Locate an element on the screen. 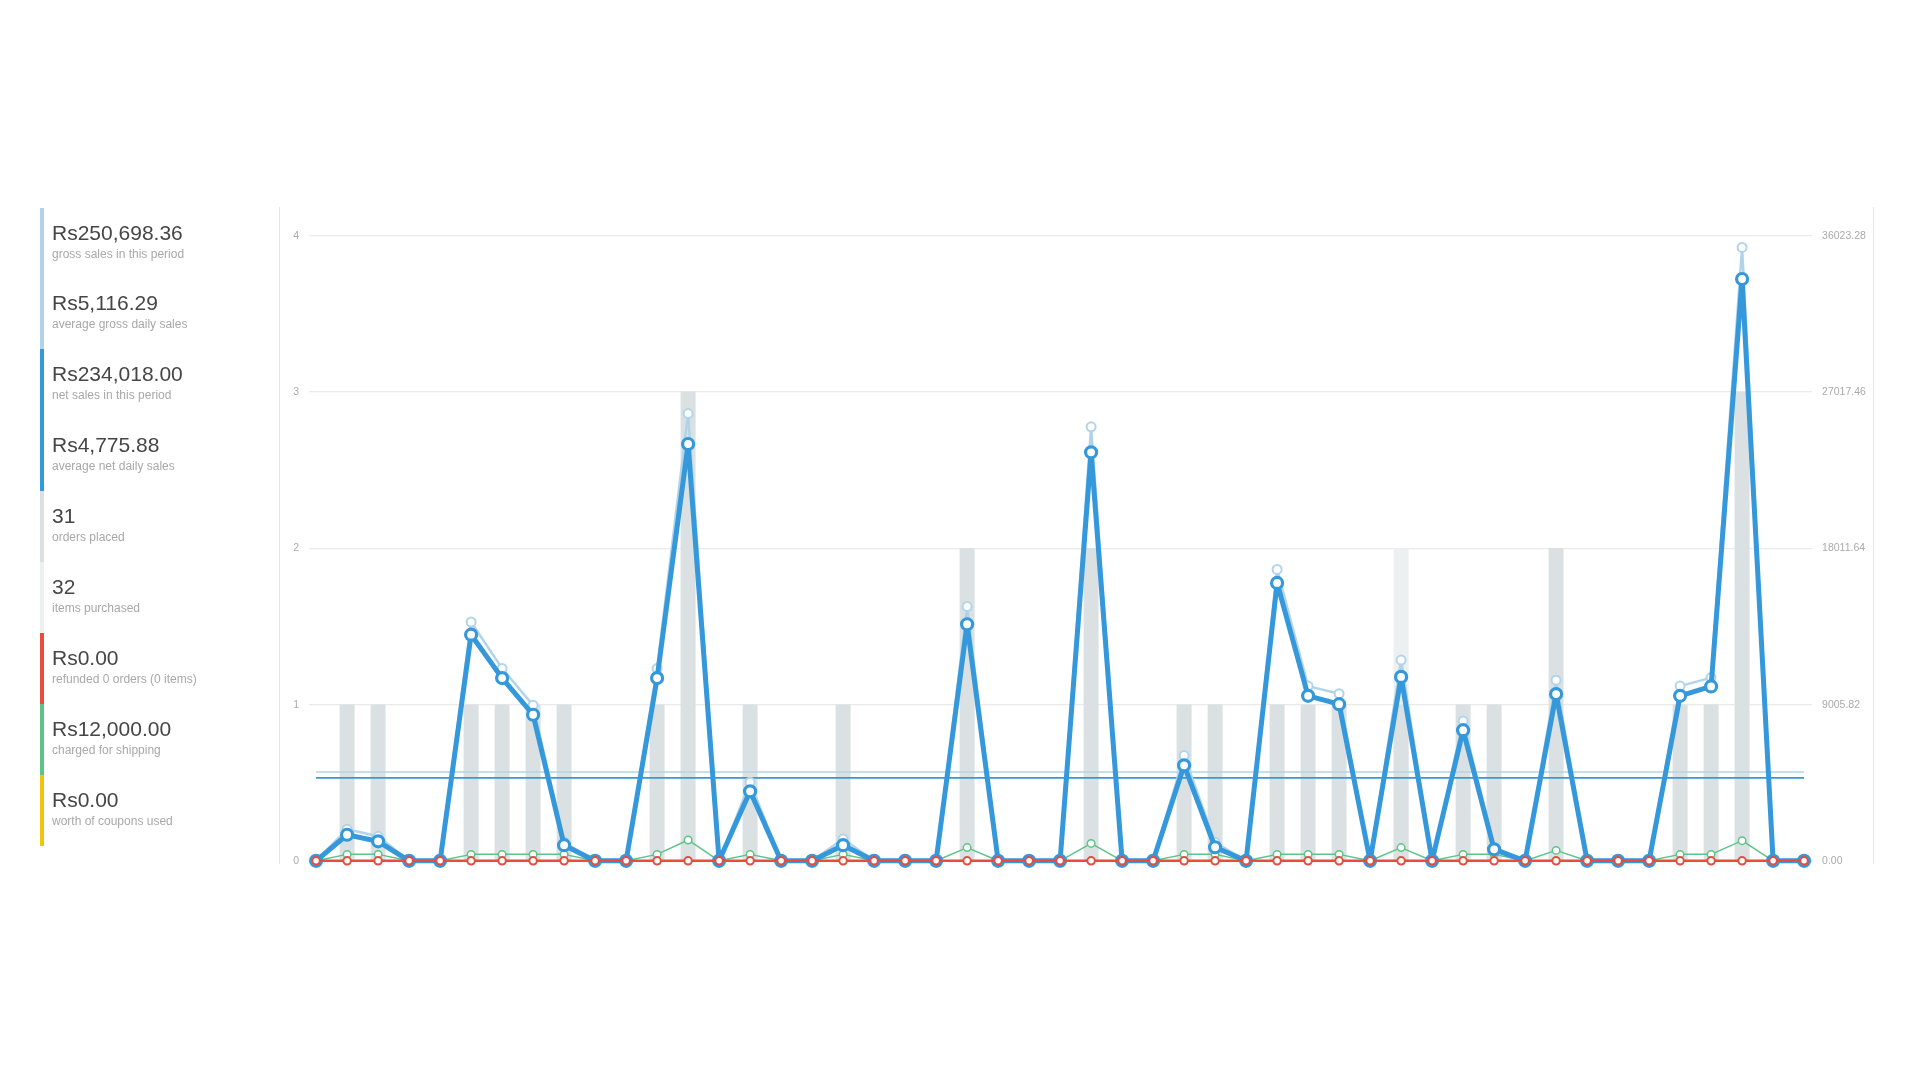 Image resolution: width=1920 pixels, height=1070 pixels. text: 31 is located at coordinates (64, 516).